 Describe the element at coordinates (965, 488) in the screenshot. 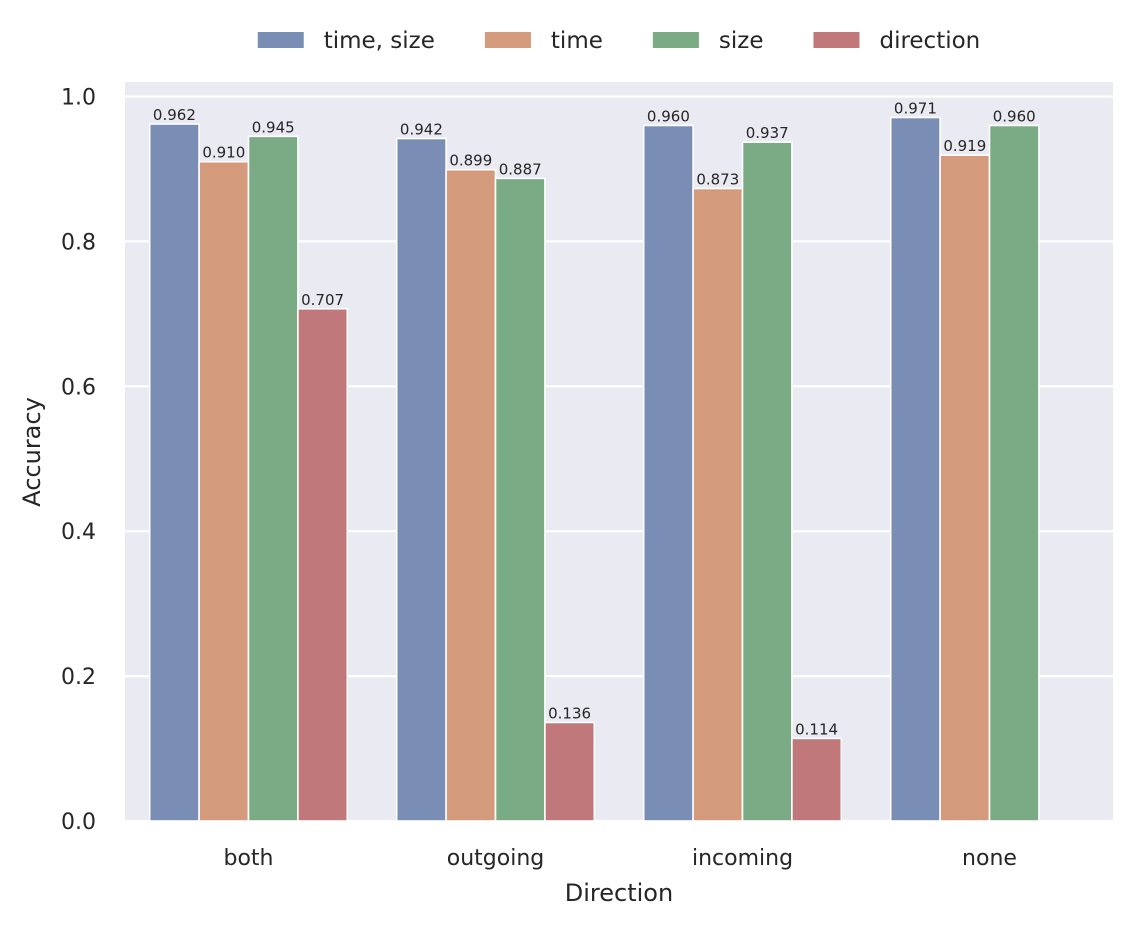

I see `bar-time-none` at that location.